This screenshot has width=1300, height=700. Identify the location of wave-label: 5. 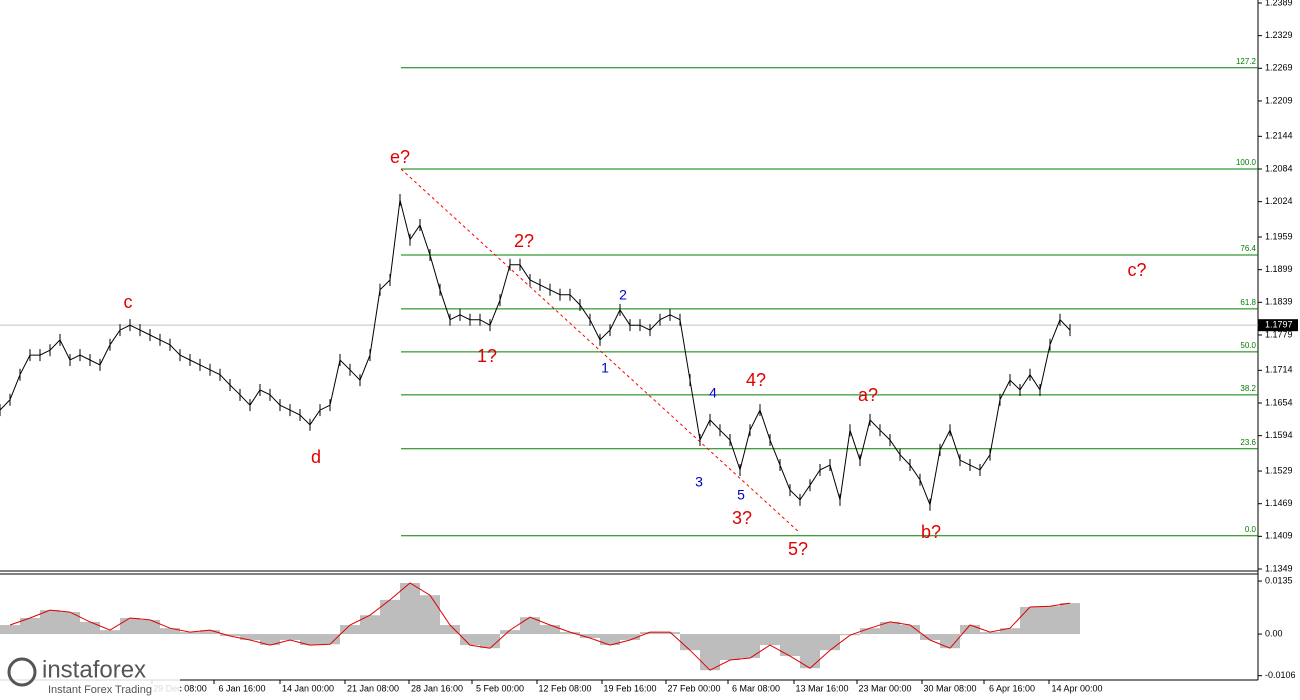
(741, 495).